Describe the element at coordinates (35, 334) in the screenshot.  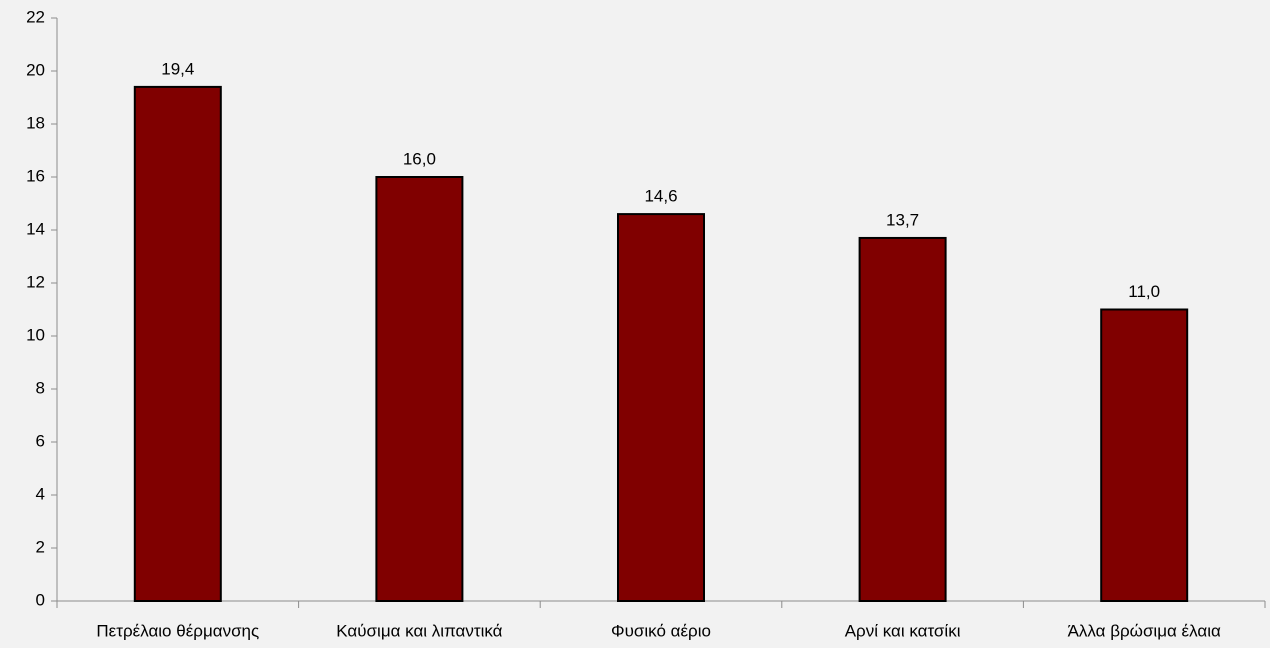
I see `y-tick-label: 10` at that location.